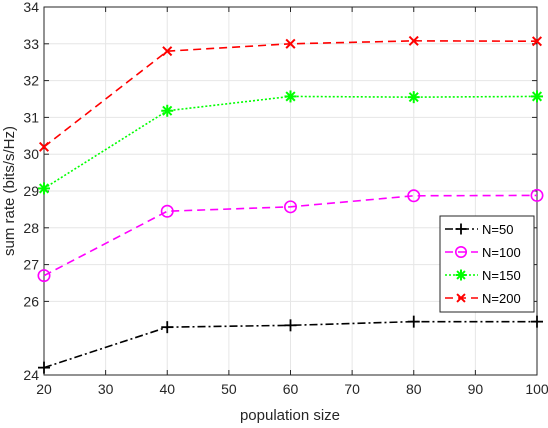 The image size is (548, 428). I want to click on x-tick-label: 70, so click(352, 389).